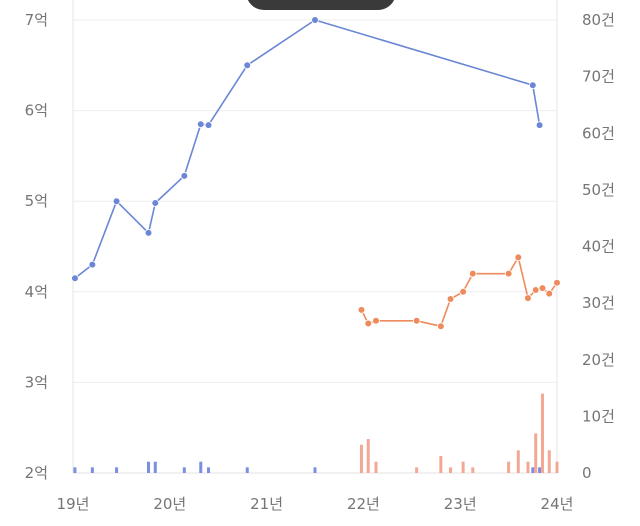 The width and height of the screenshot is (640, 526). What do you see at coordinates (36, 473) in the screenshot?
I see `y-left-tick-label: 2억` at bounding box center [36, 473].